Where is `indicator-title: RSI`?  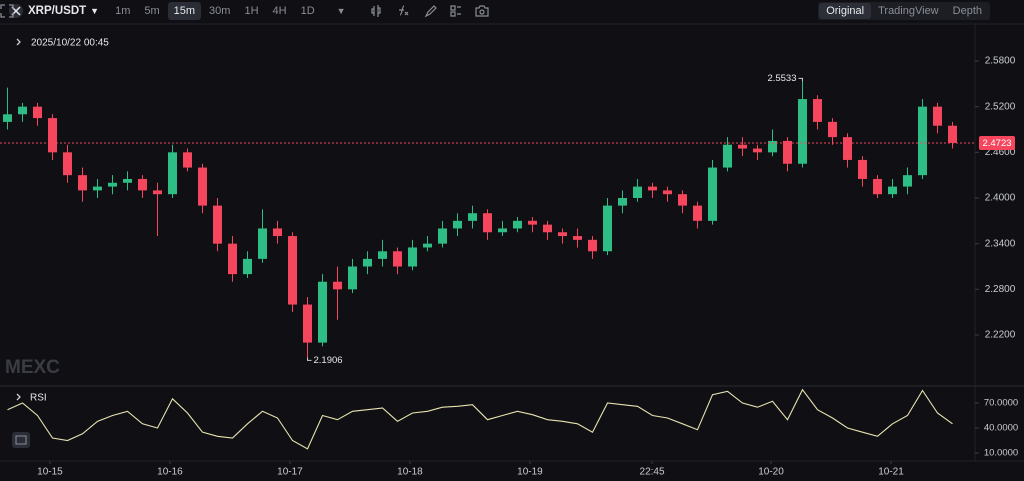 indicator-title: RSI is located at coordinates (38, 398).